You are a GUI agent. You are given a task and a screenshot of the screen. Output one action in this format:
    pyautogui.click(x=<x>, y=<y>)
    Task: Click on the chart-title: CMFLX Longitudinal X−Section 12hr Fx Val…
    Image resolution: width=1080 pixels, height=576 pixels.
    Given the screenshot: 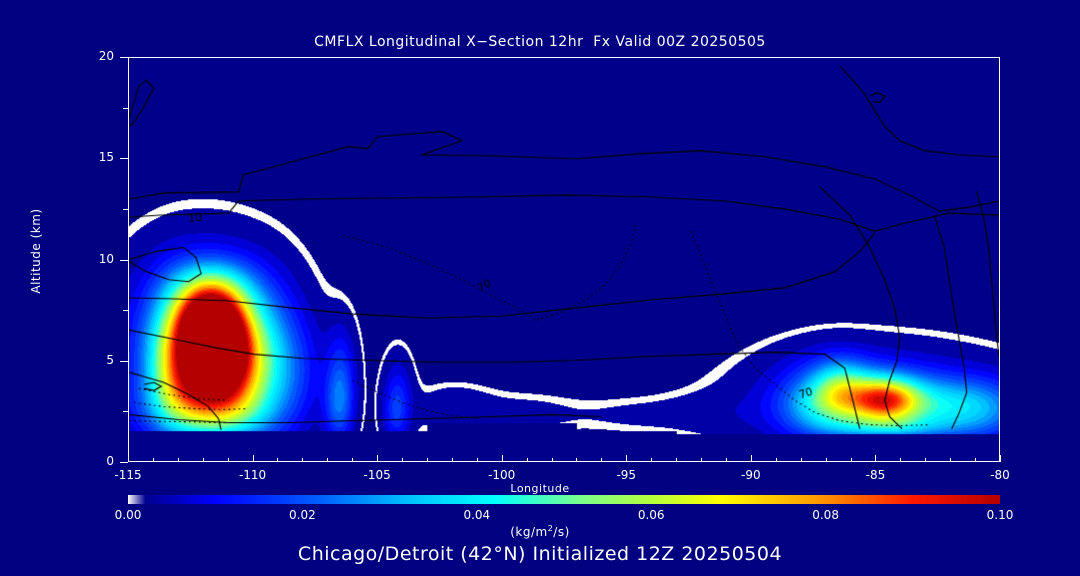 What is the action you would take?
    pyautogui.click(x=540, y=42)
    